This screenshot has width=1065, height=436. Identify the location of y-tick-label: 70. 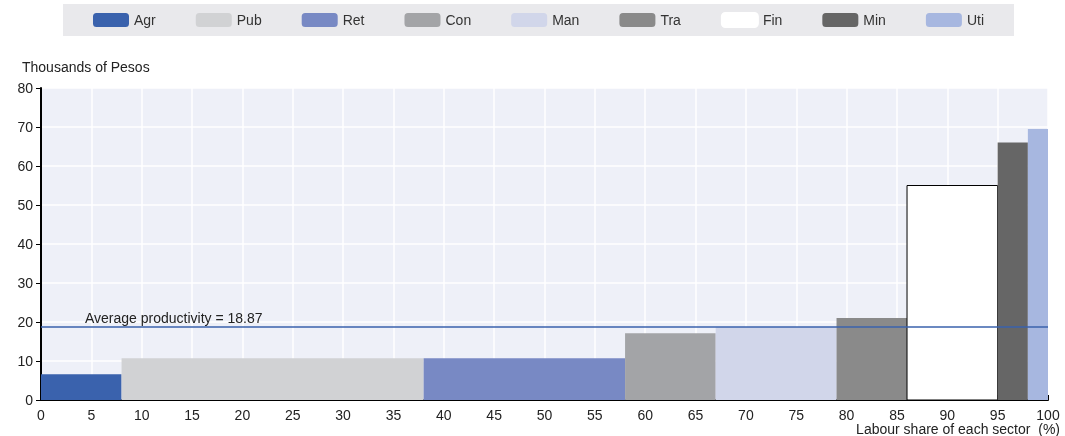
(25, 127).